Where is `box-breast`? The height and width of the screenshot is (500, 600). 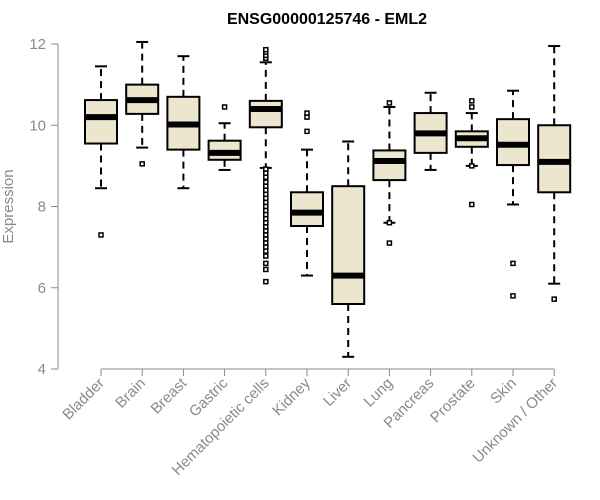 box-breast is located at coordinates (183, 122).